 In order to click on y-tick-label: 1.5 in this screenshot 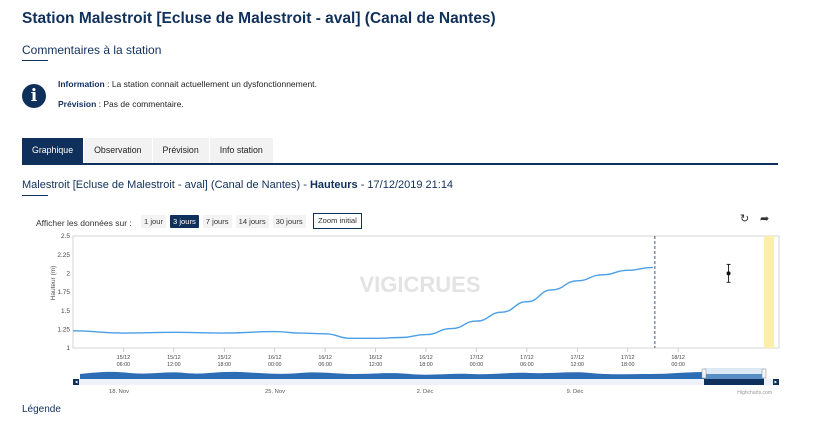, I will do `click(65, 311)`.